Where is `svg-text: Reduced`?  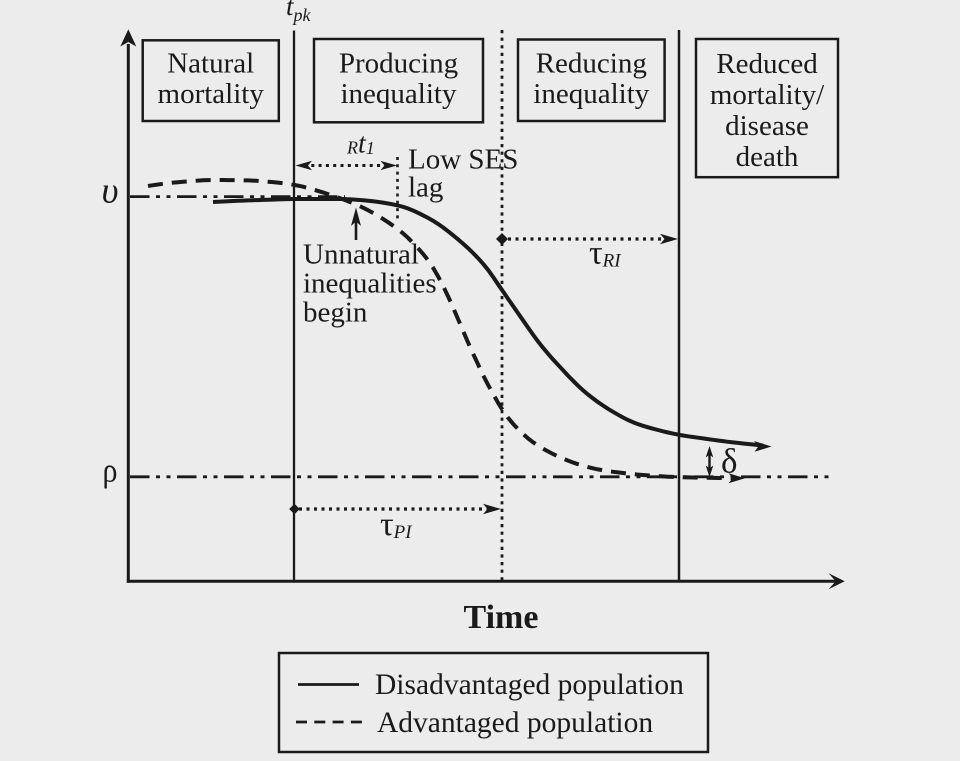
svg-text: Reduced is located at coordinates (767, 64).